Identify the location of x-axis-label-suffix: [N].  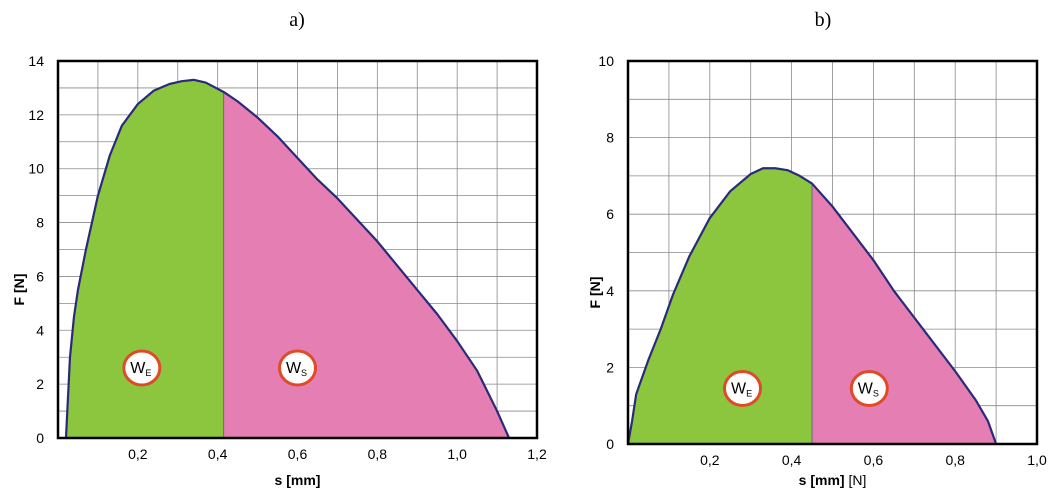
(856, 480).